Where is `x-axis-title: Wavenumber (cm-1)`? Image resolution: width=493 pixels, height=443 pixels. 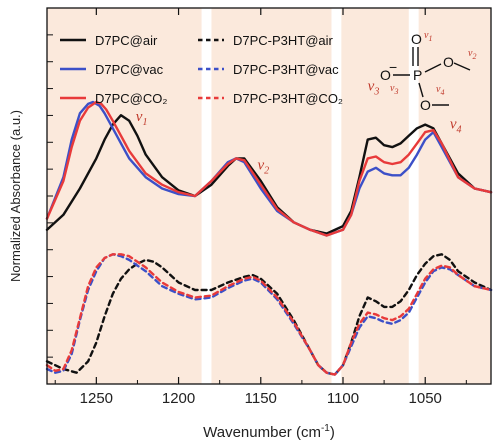 x-axis-title: Wavenumber (cm-1) is located at coordinates (269, 432).